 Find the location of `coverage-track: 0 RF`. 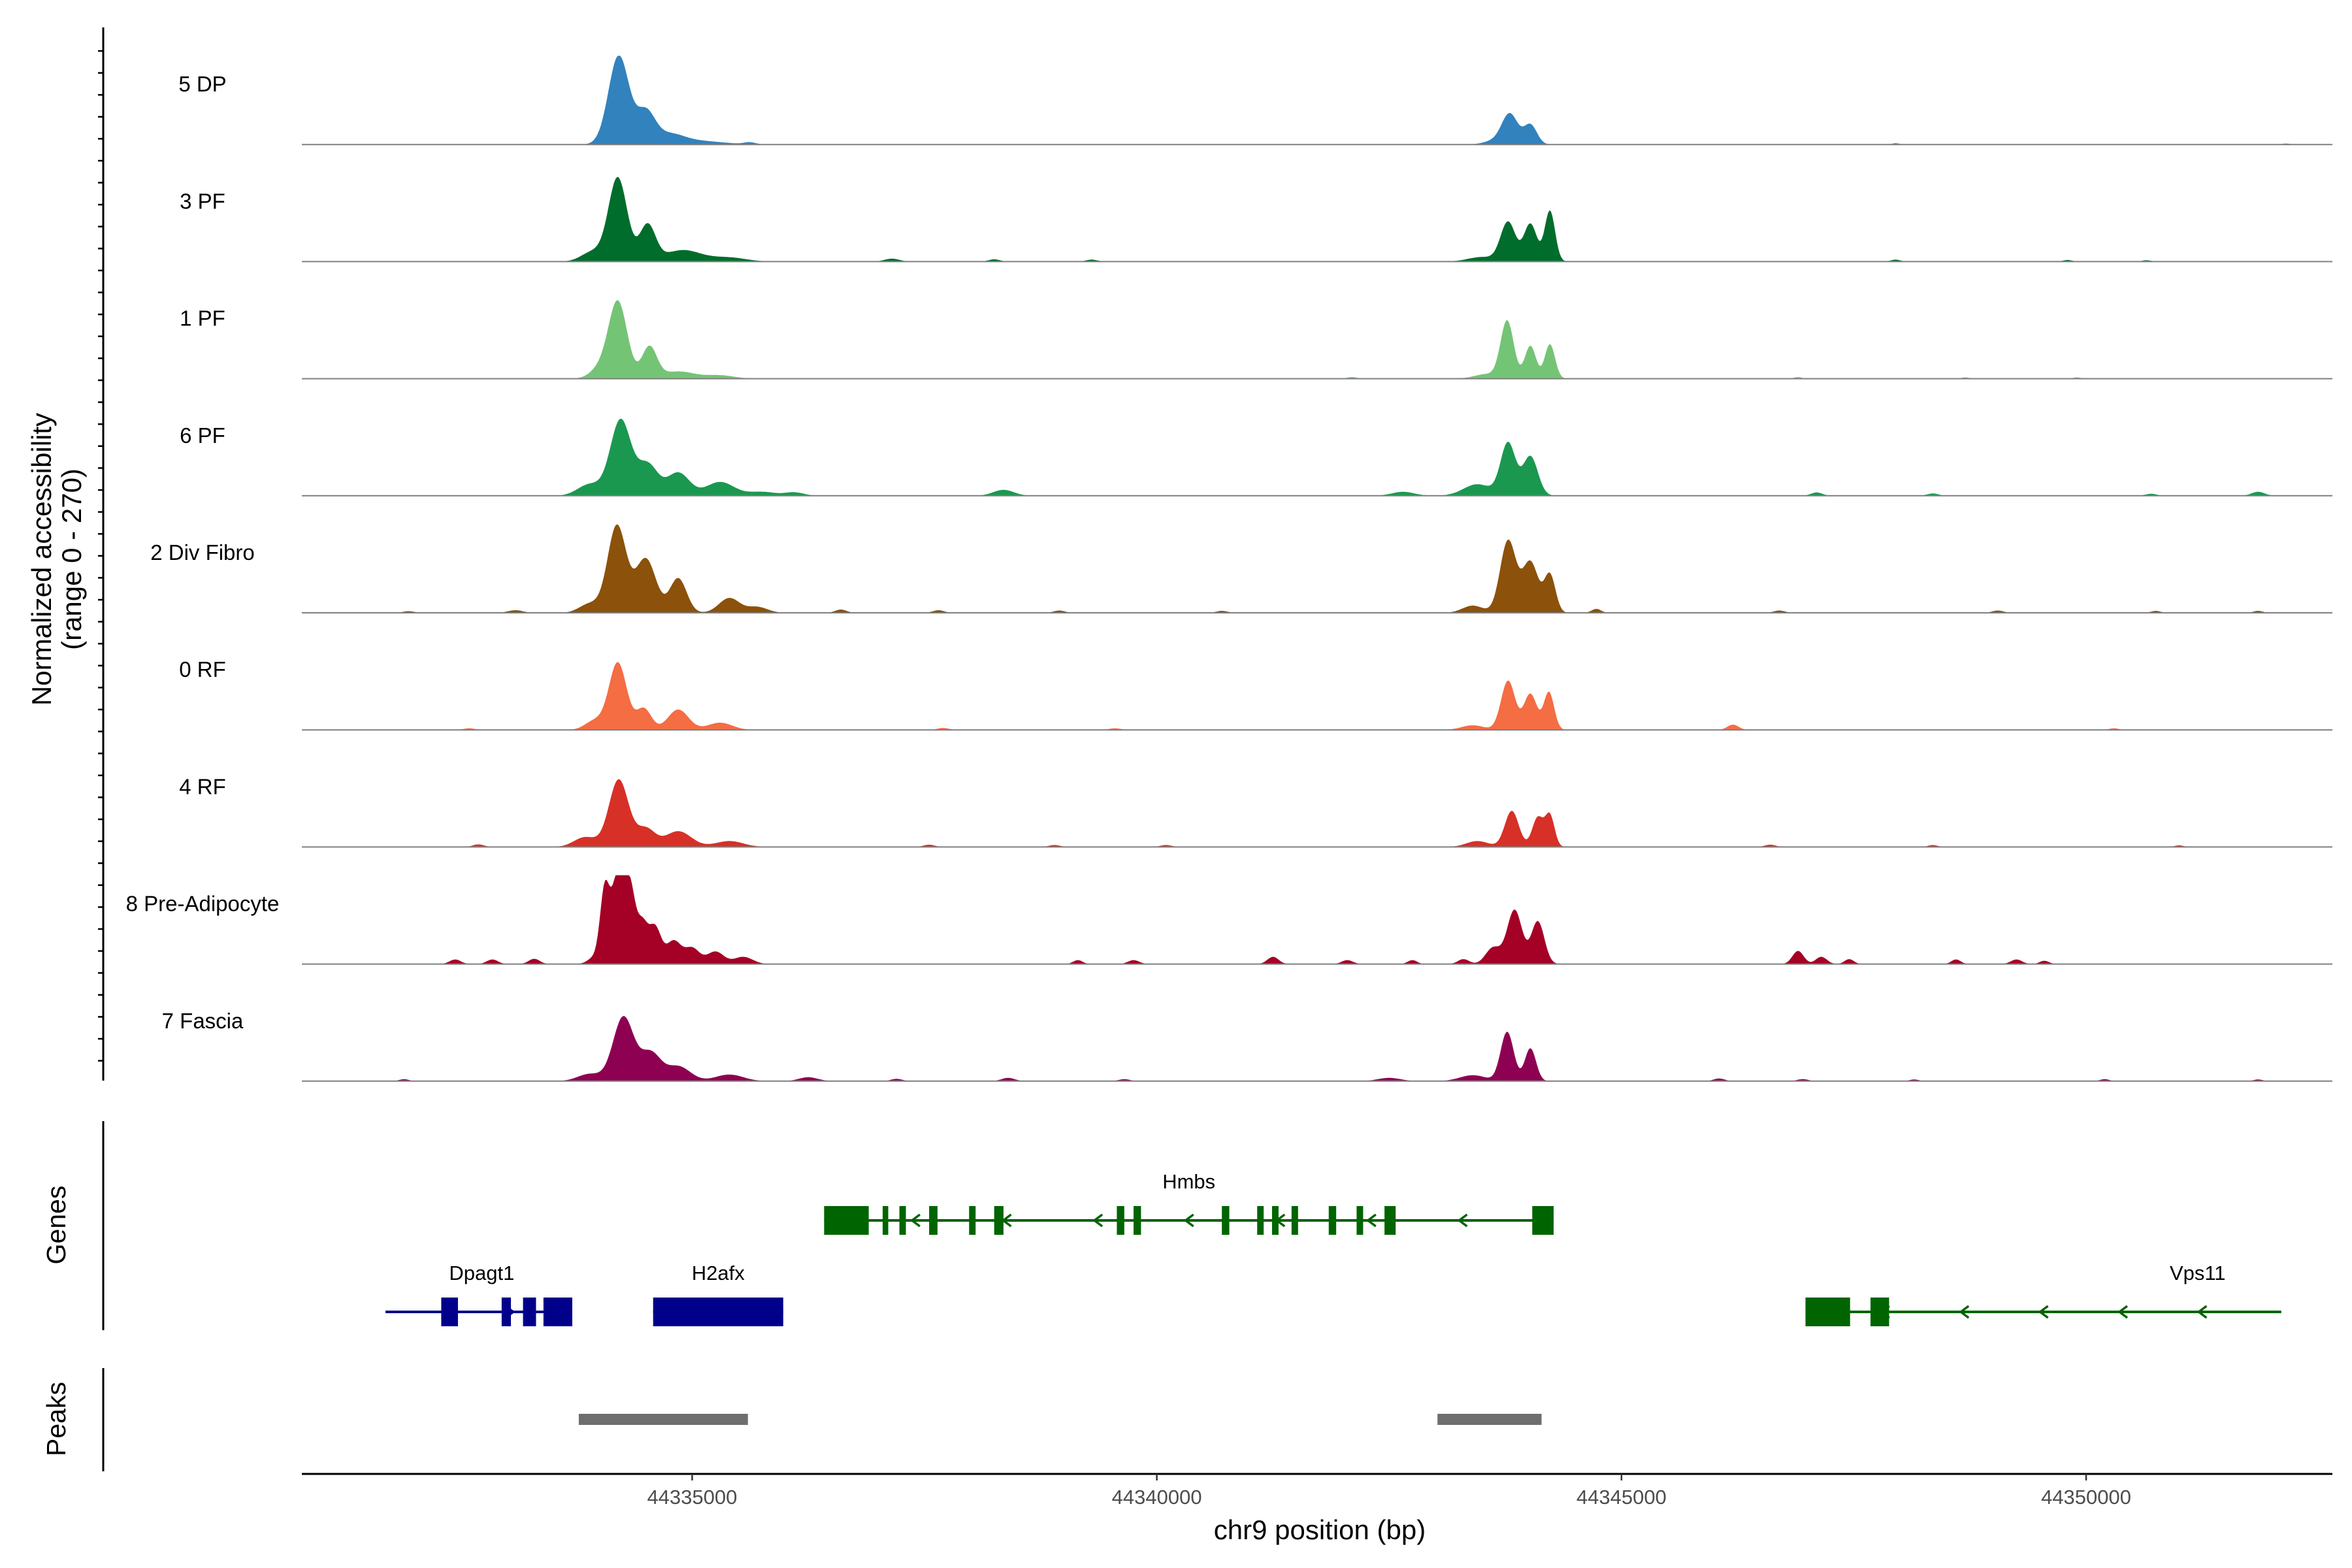

coverage-track: 0 RF is located at coordinates (1255, 694).